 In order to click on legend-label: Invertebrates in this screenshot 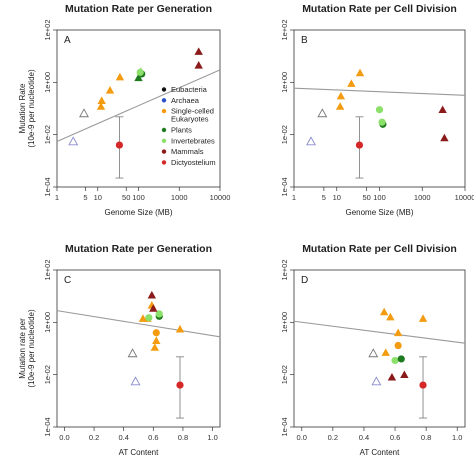, I will do `click(193, 140)`.